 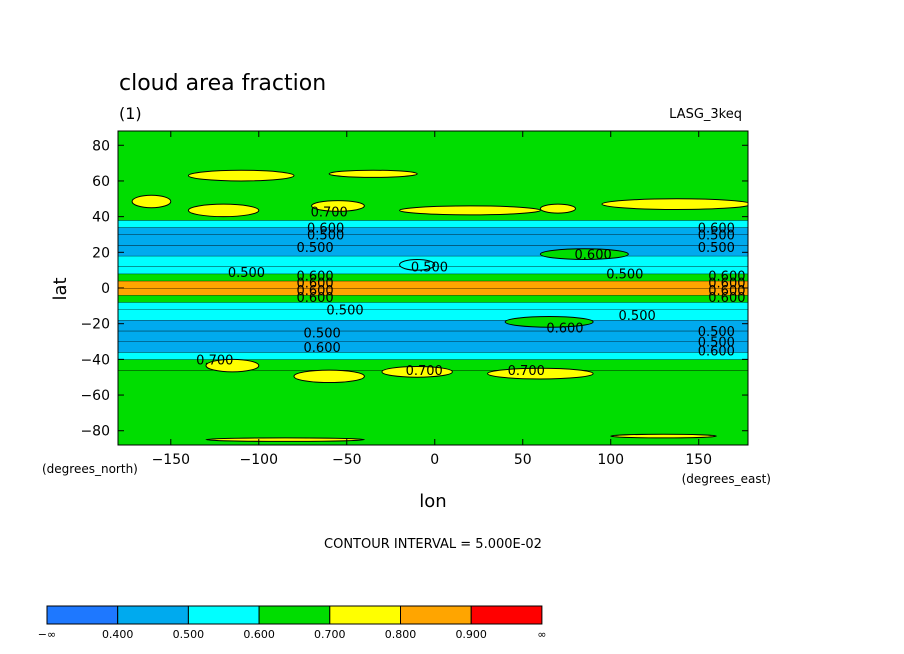 I want to click on colorbar: −∞ 0.400 0.500 0.600 0.700 0.800 0.900 ∞, so click(x=292, y=623).